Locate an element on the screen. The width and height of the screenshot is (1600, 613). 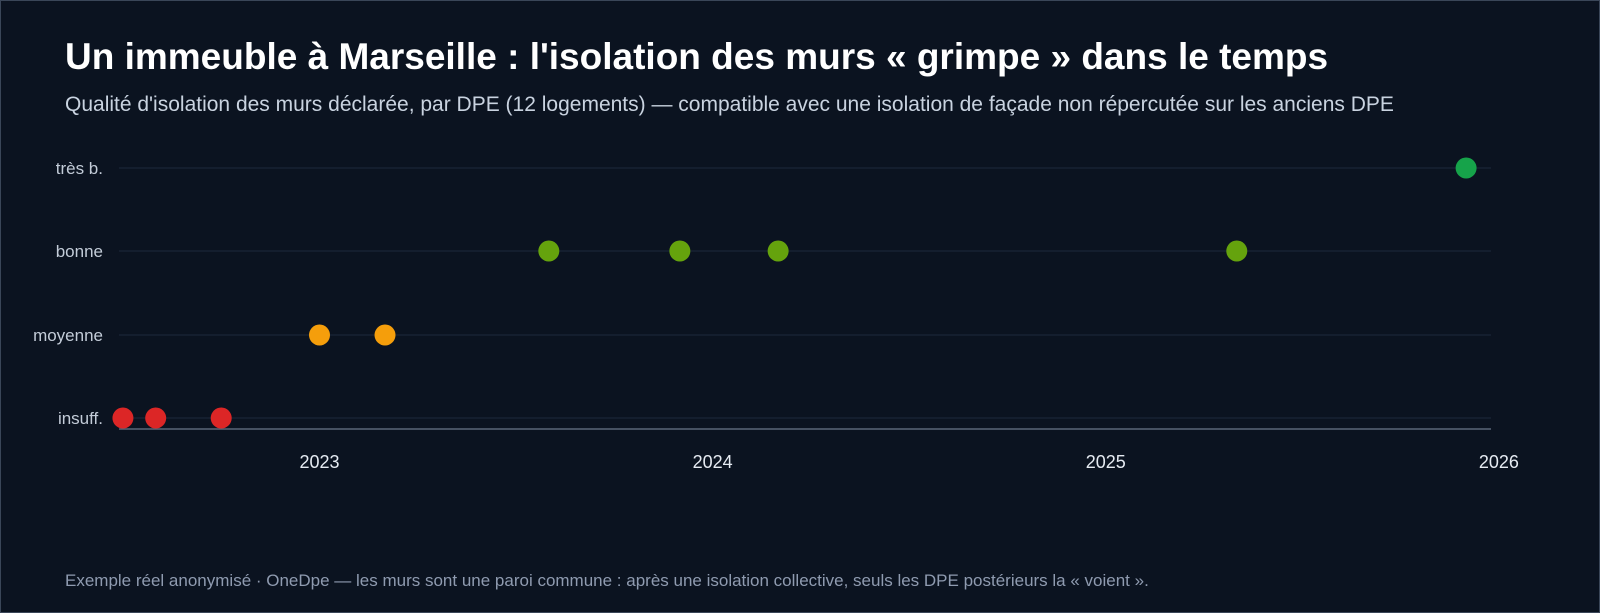
x-tick-label: 2026 is located at coordinates (1499, 462).